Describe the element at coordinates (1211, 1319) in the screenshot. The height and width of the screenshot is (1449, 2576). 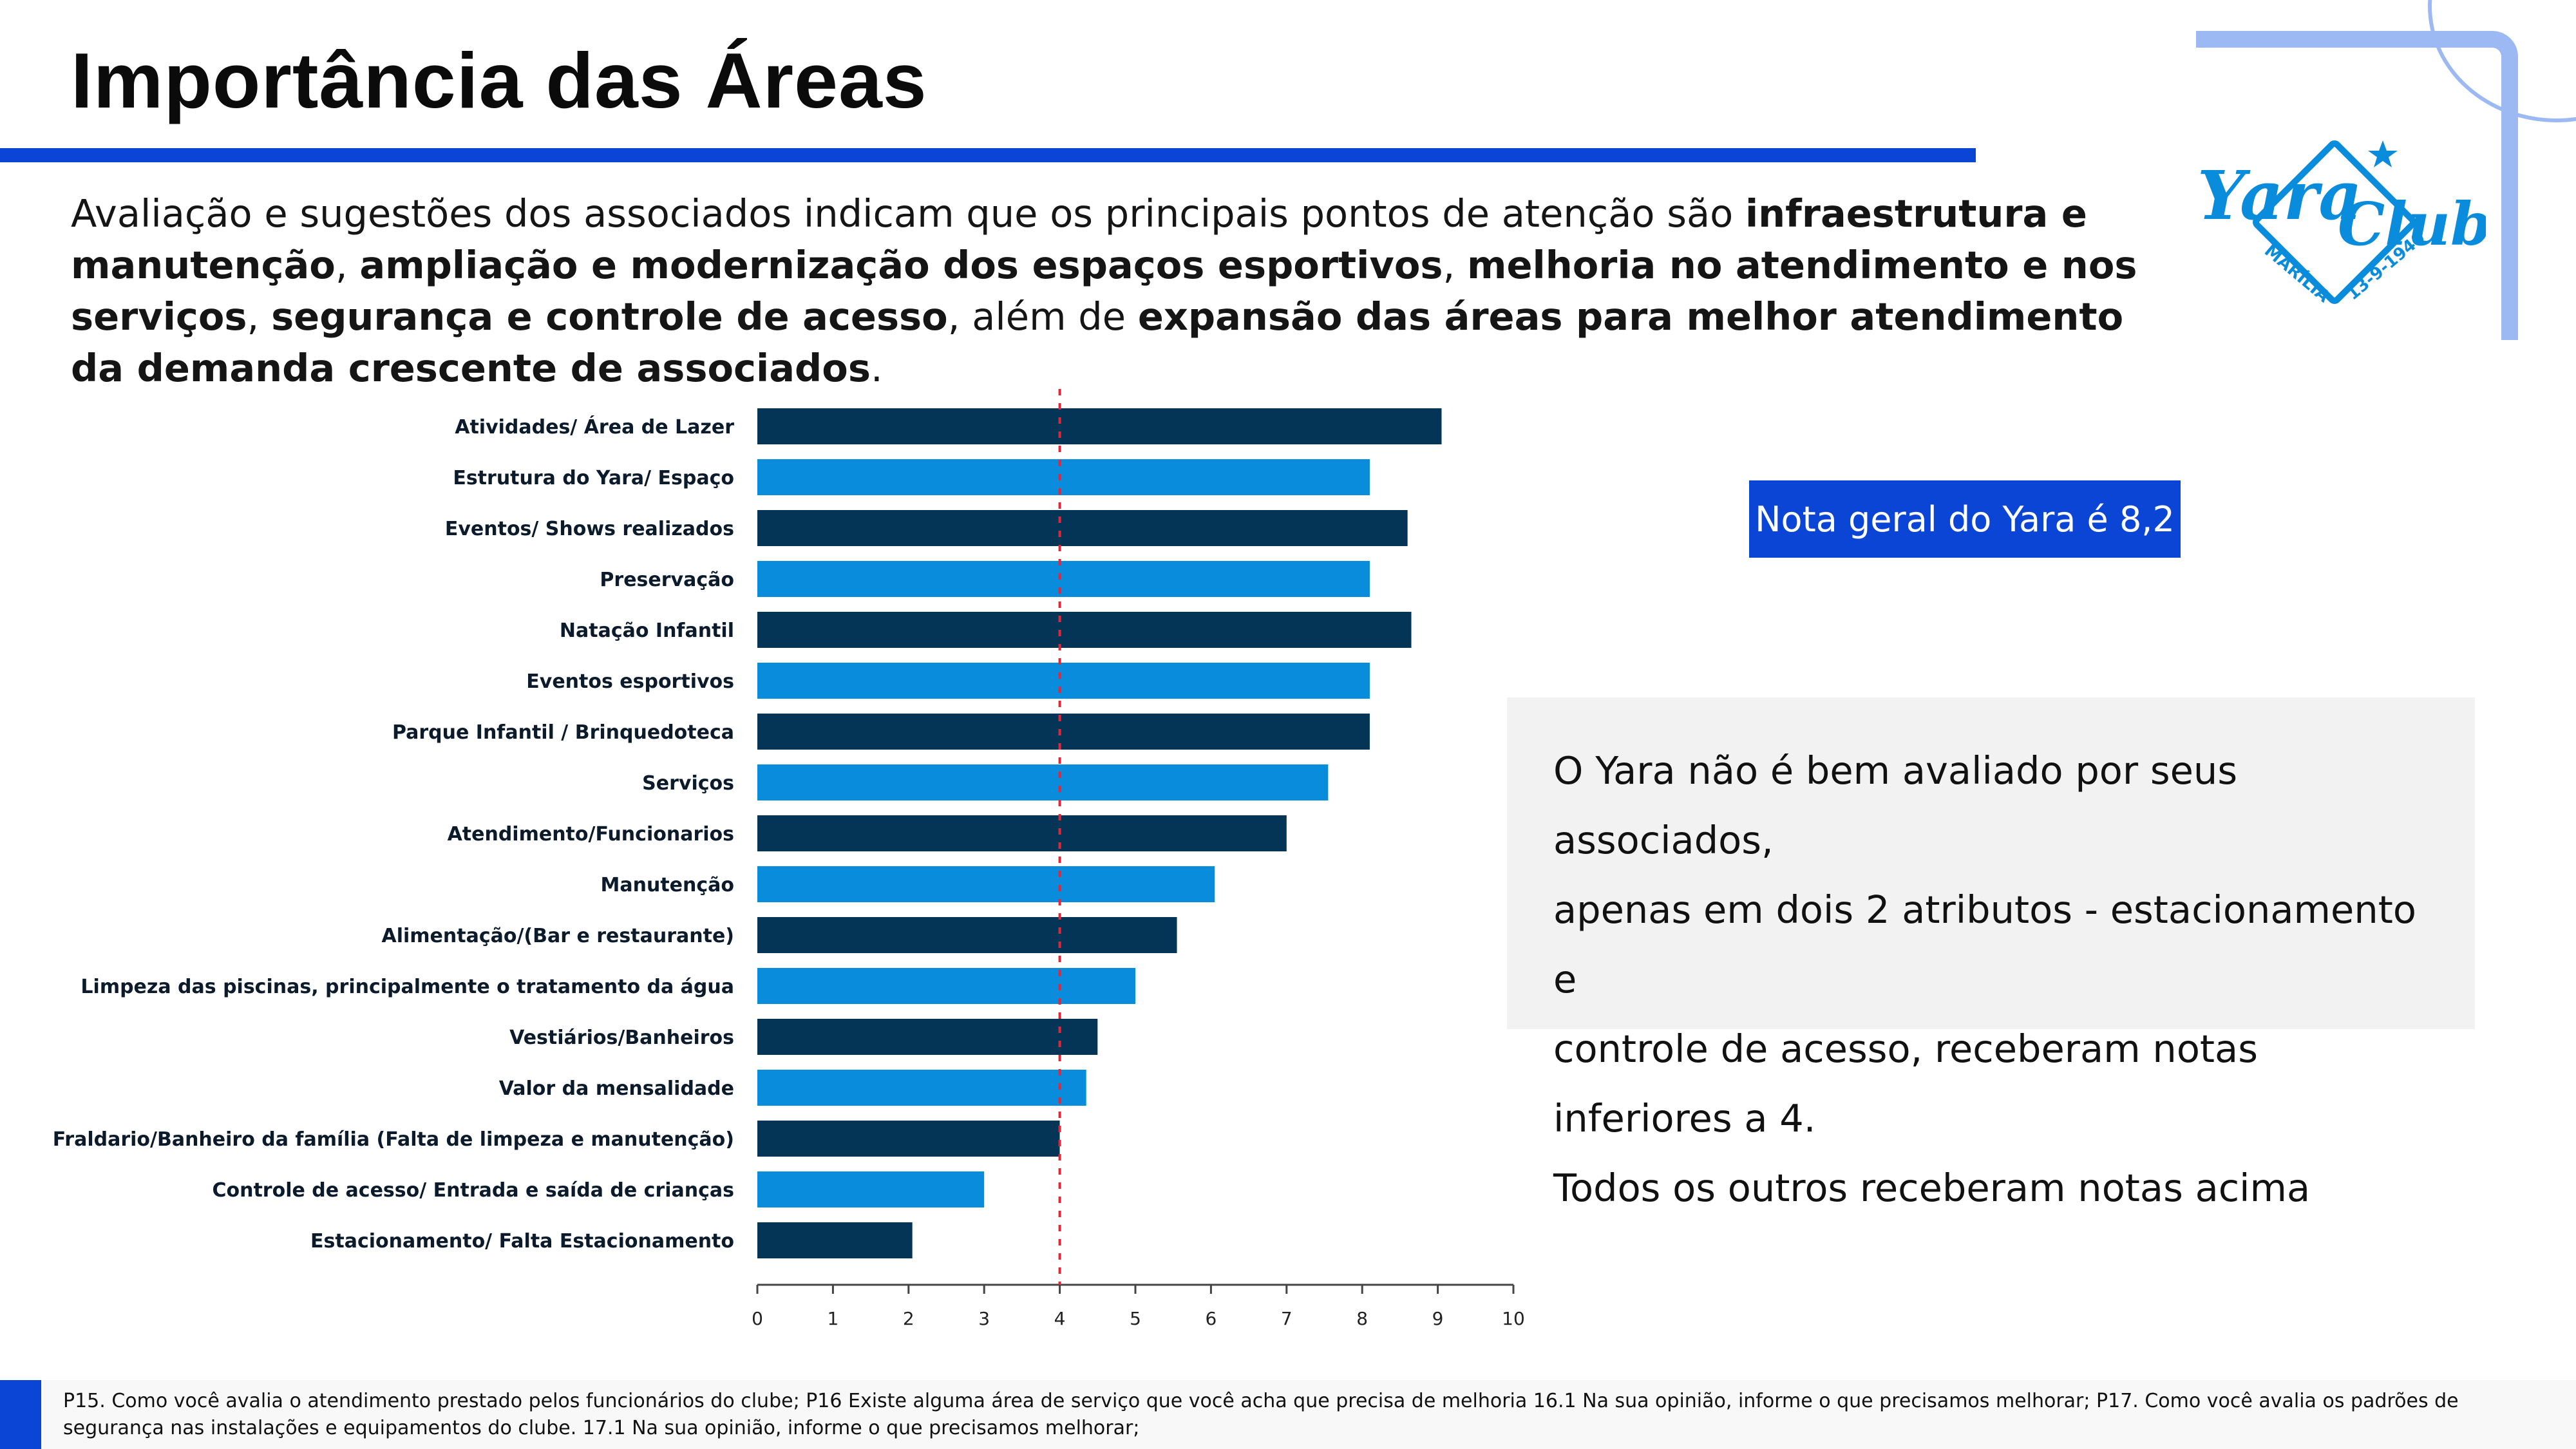
I see `x-tick-label: 6` at that location.